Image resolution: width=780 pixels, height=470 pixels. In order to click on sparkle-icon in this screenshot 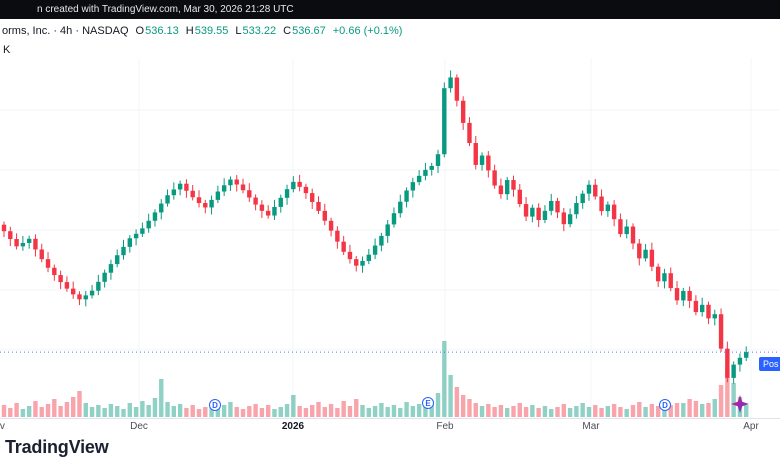, I will do `click(740, 404)`.